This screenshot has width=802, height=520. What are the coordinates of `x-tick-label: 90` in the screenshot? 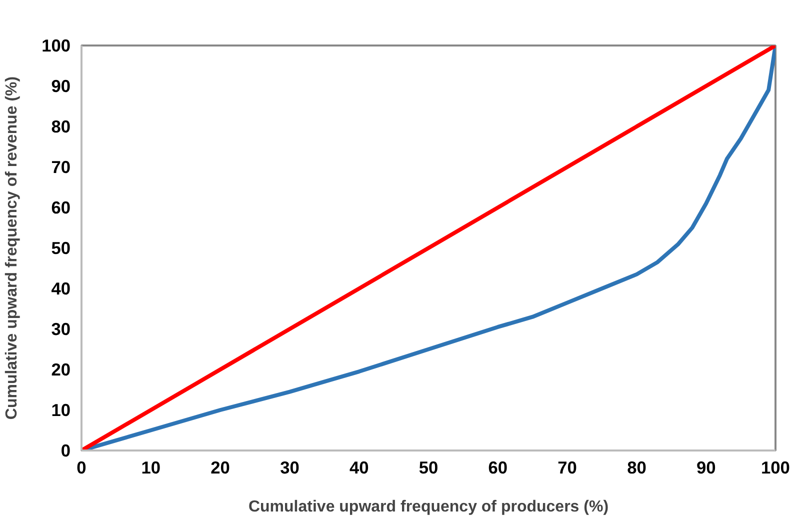 It's located at (706, 468).